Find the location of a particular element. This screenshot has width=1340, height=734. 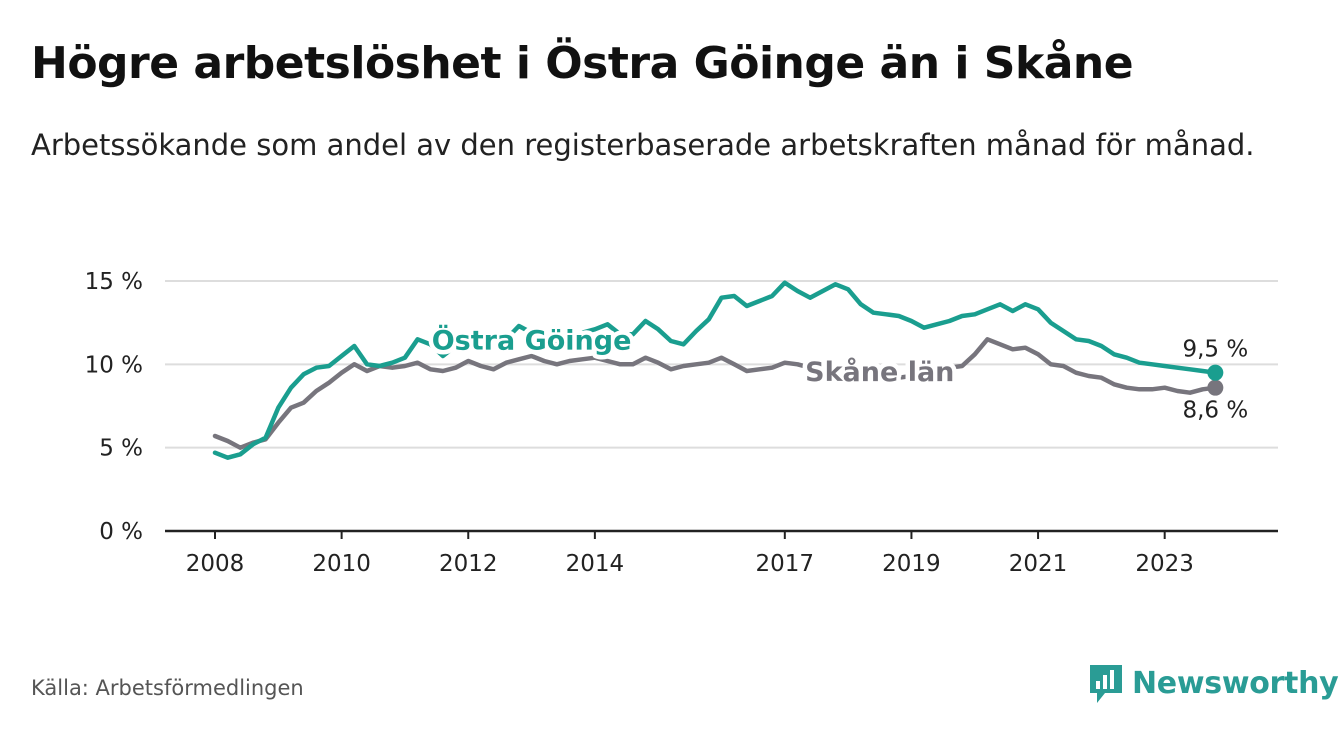

x-tick-label: 2023 is located at coordinates (1164, 564).